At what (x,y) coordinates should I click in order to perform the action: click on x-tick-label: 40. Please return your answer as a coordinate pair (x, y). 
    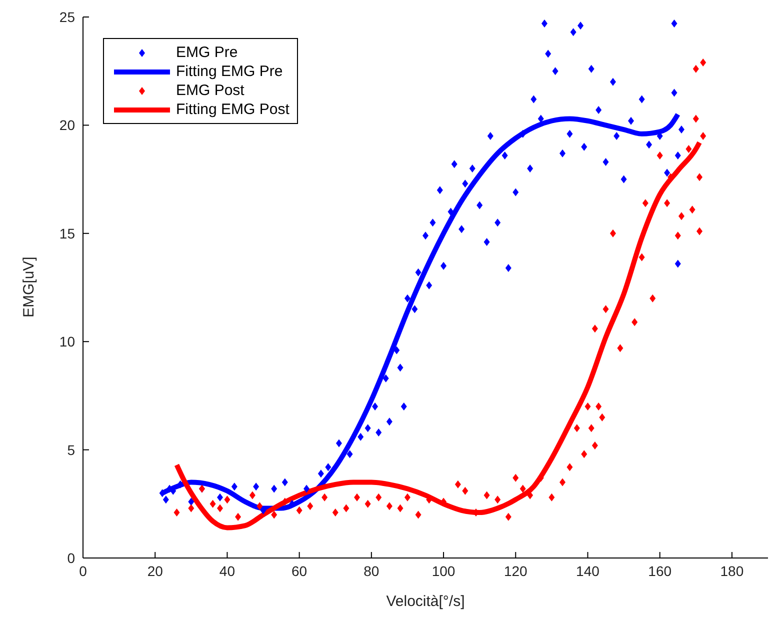
    Looking at the image, I should click on (227, 570).